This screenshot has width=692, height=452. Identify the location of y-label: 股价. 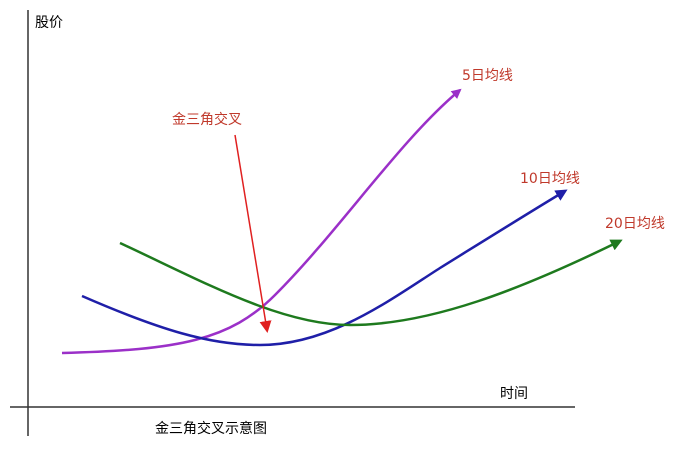
(49, 23).